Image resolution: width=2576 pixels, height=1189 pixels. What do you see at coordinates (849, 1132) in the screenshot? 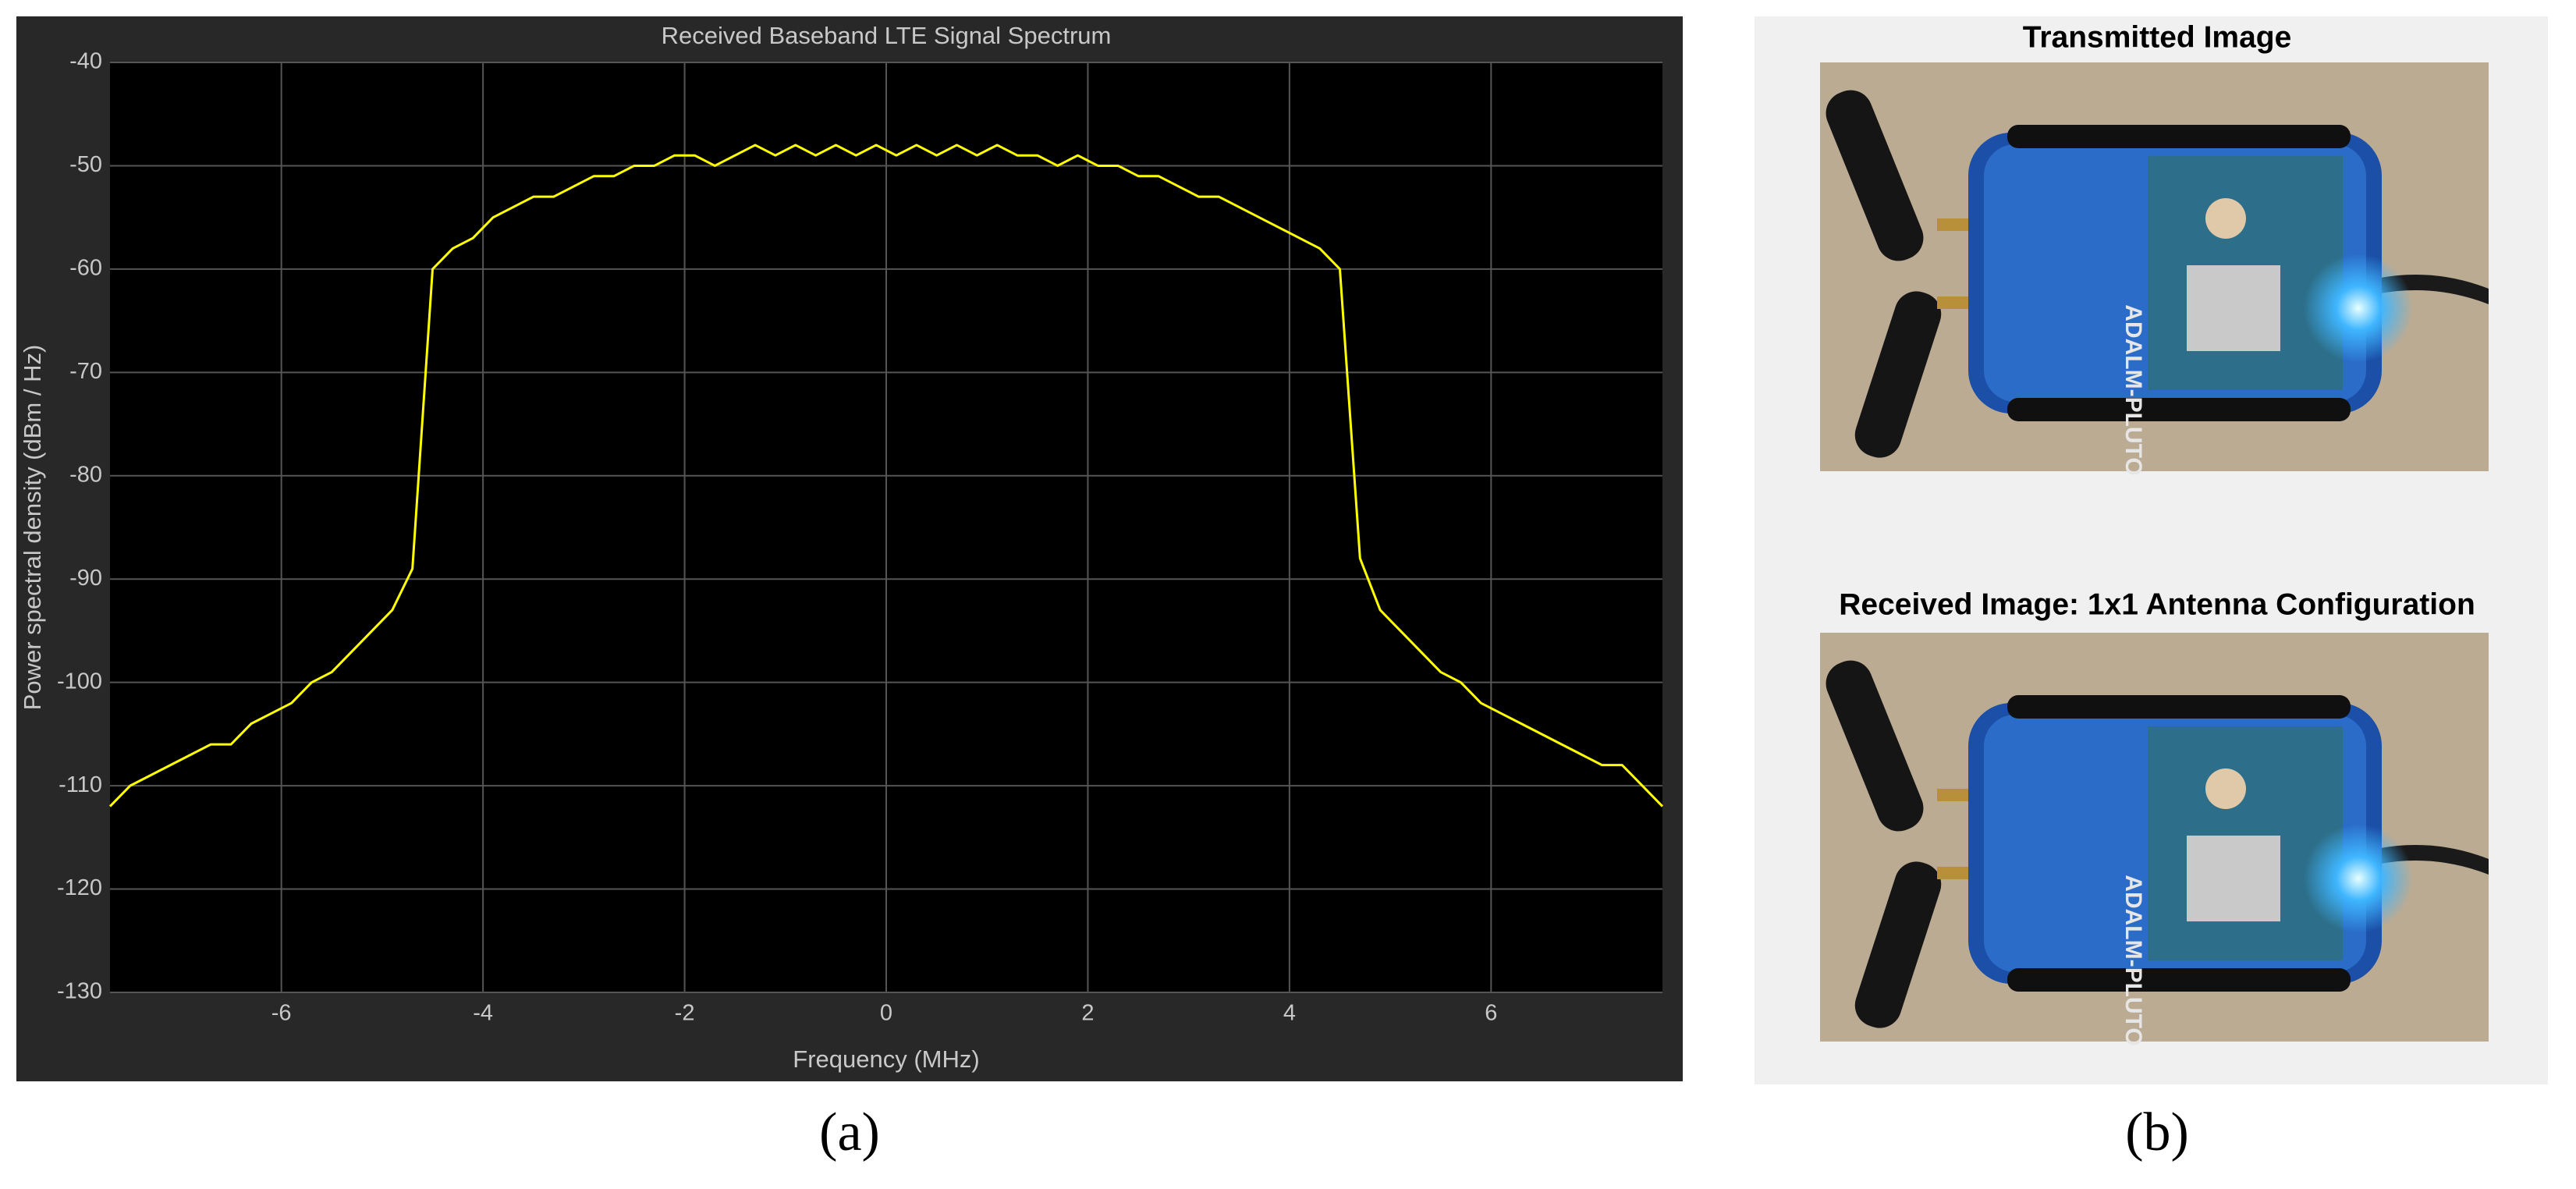
I see `panel-label: (a)` at bounding box center [849, 1132].